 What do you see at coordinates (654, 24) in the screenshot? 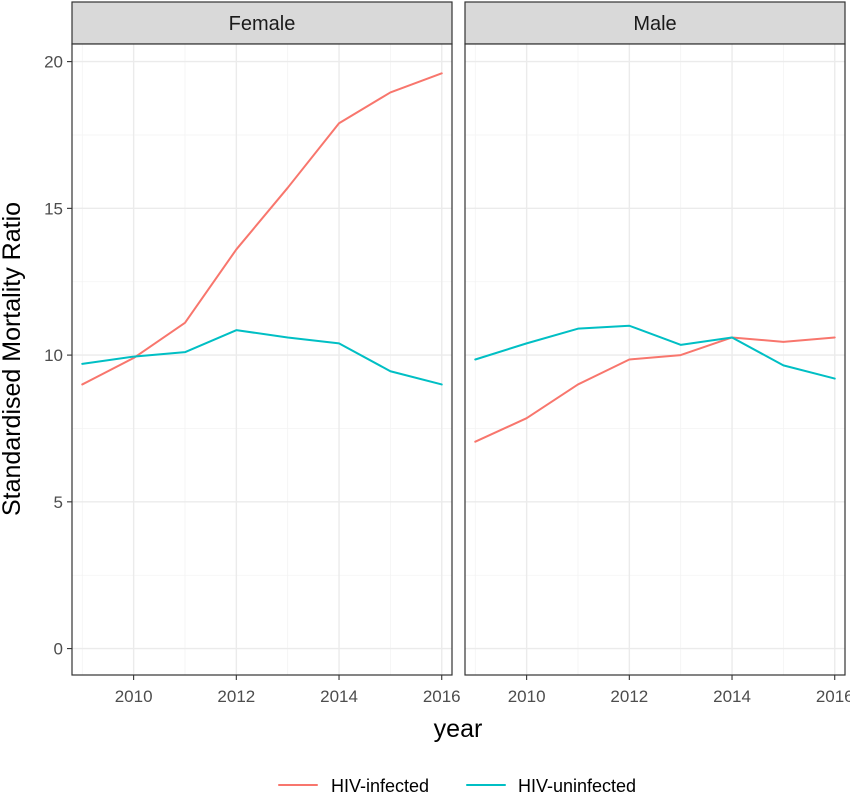
I see `strip-label-male: Male` at bounding box center [654, 24].